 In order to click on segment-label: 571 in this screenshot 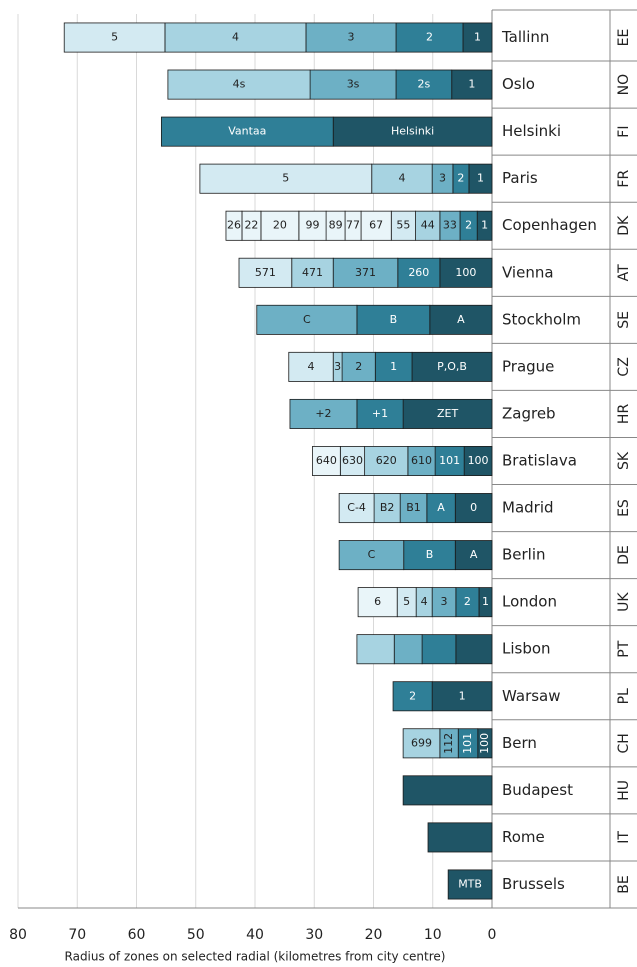, I will do `click(265, 272)`.